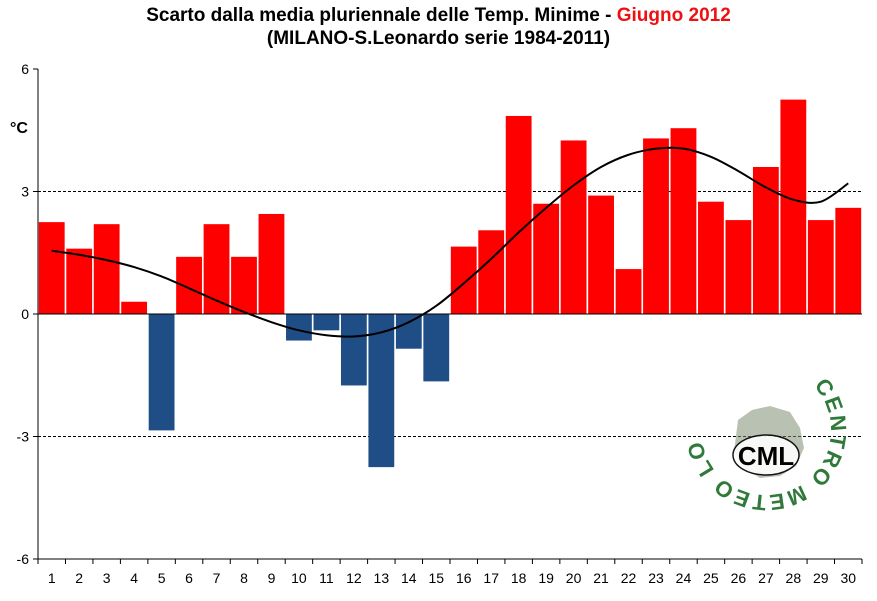 The image size is (877, 601). What do you see at coordinates (217, 578) in the screenshot?
I see `x-tick-label: 7` at bounding box center [217, 578].